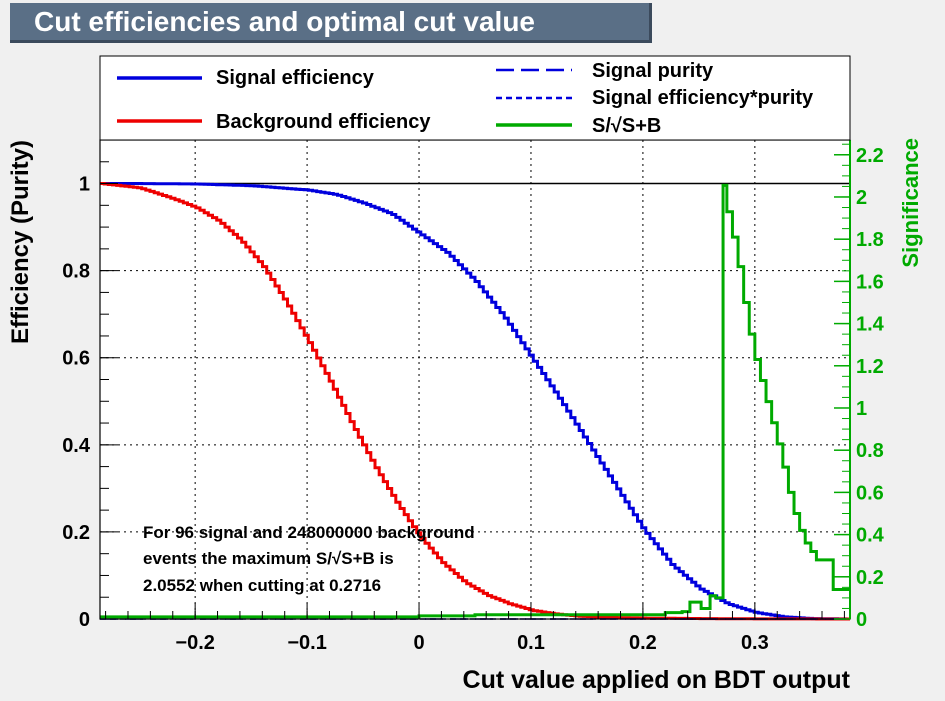  What do you see at coordinates (755, 643) in the screenshot?
I see `x-tick-label: 0.3` at bounding box center [755, 643].